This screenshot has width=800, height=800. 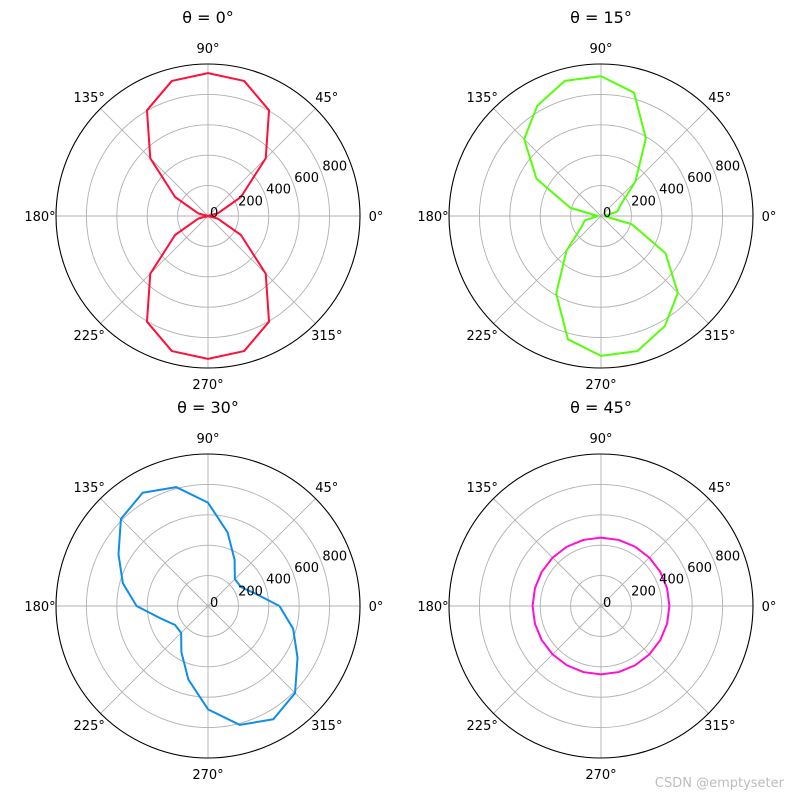 What do you see at coordinates (208, 407) in the screenshot?
I see `subplot-title: θ = 30°` at bounding box center [208, 407].